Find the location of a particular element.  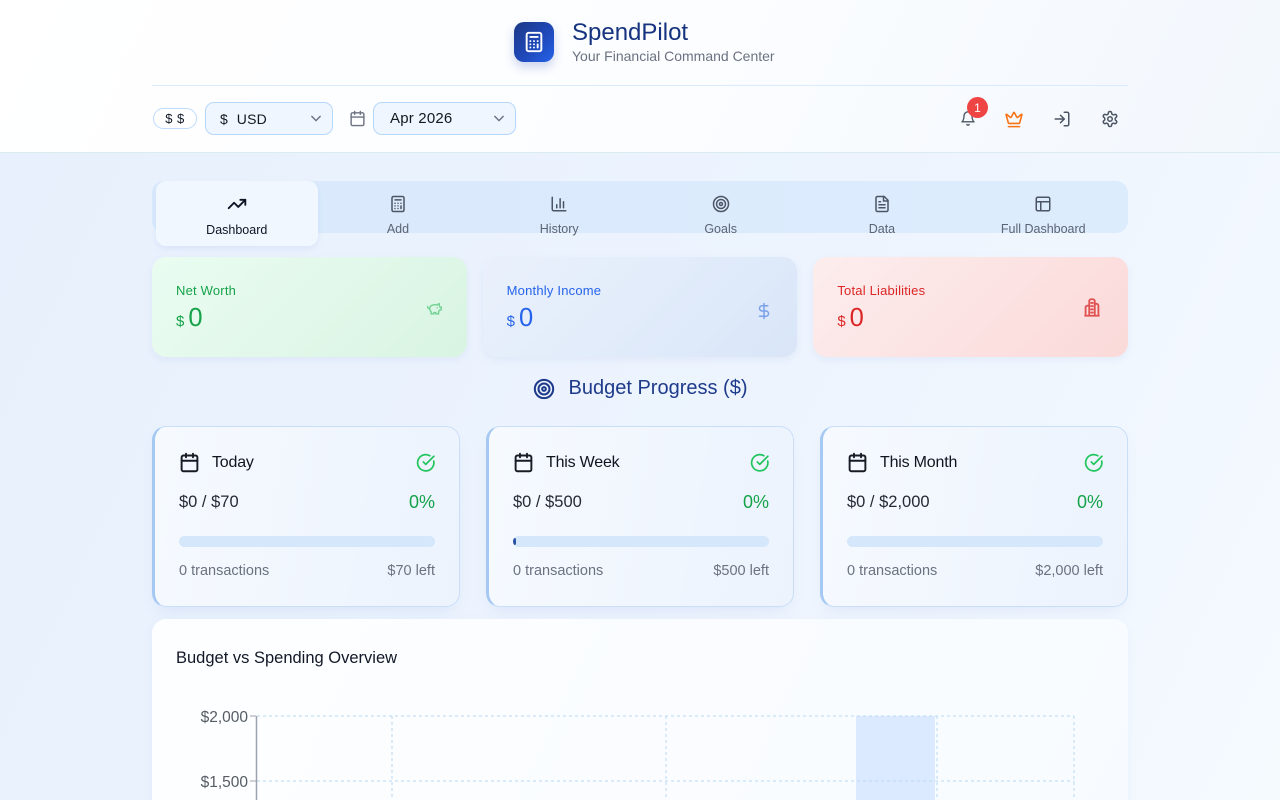

svg-text: $1,500 is located at coordinates (225, 782).